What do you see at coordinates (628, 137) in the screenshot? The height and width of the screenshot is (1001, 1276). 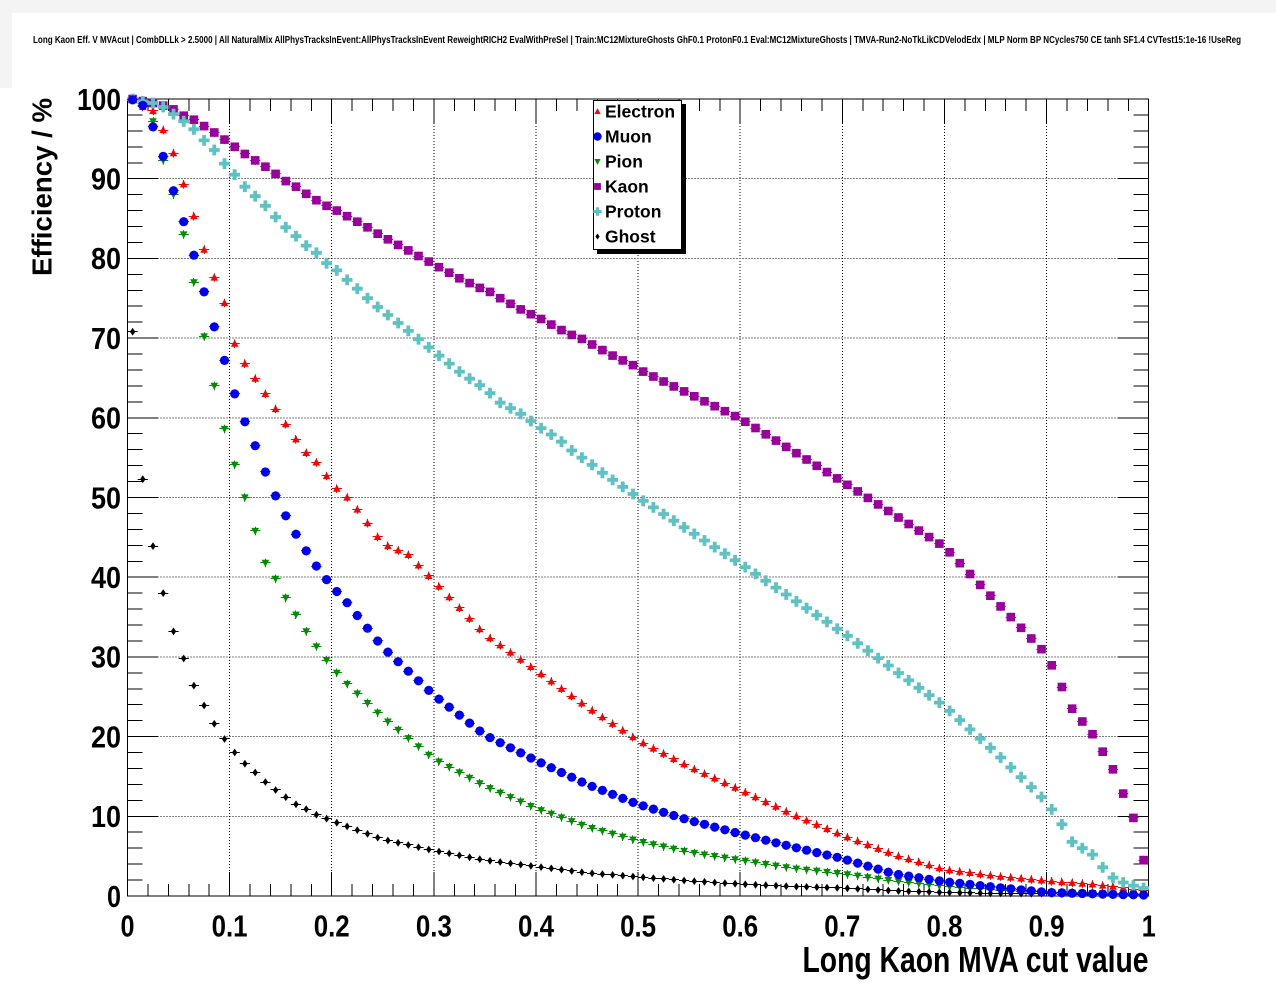 I see `svg-text: Muon` at bounding box center [628, 137].